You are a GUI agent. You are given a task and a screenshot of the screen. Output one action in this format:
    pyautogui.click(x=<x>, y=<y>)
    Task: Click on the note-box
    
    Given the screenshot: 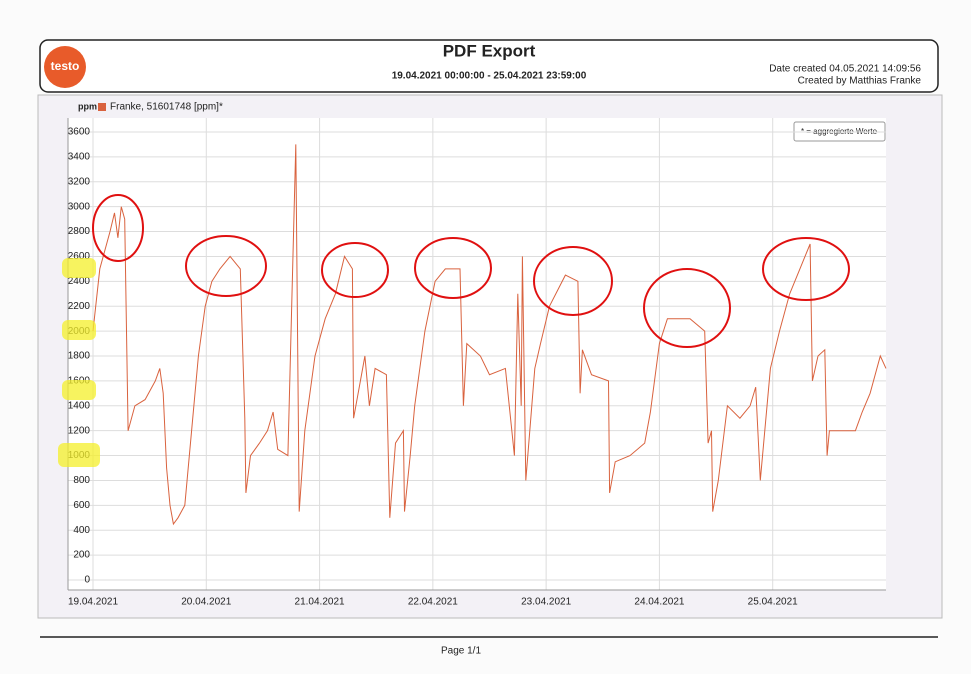 What is the action you would take?
    pyautogui.click(x=839, y=131)
    